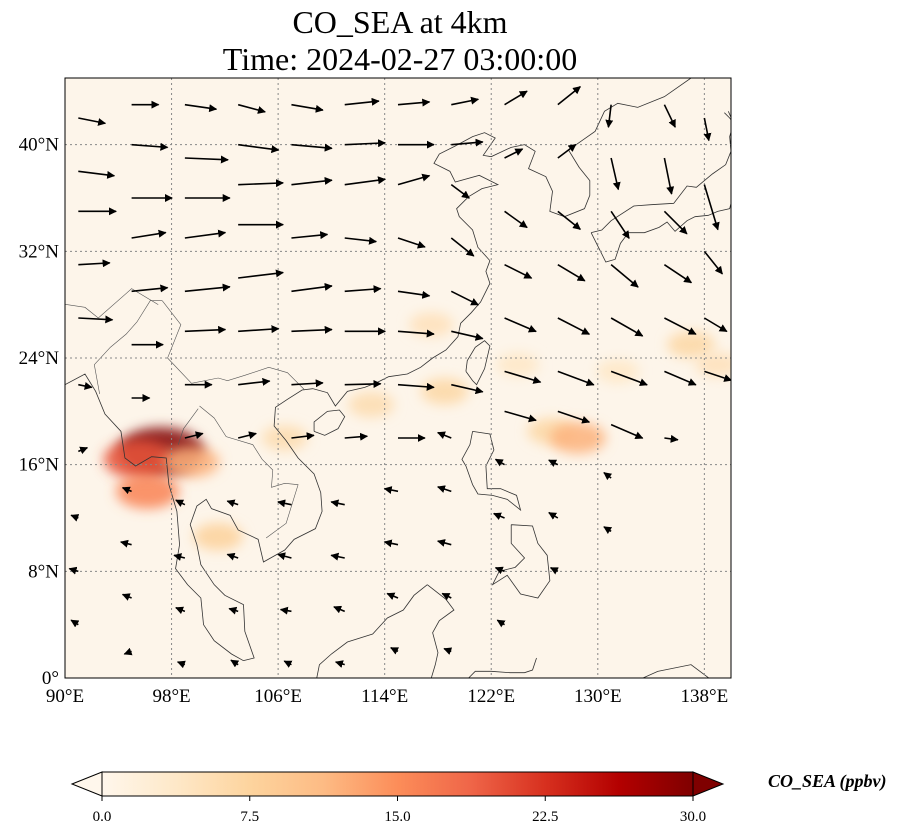 This screenshot has width=916, height=836. Describe the element at coordinates (545, 817) in the screenshot. I see `colorbar-tick-label: 22.5` at that location.